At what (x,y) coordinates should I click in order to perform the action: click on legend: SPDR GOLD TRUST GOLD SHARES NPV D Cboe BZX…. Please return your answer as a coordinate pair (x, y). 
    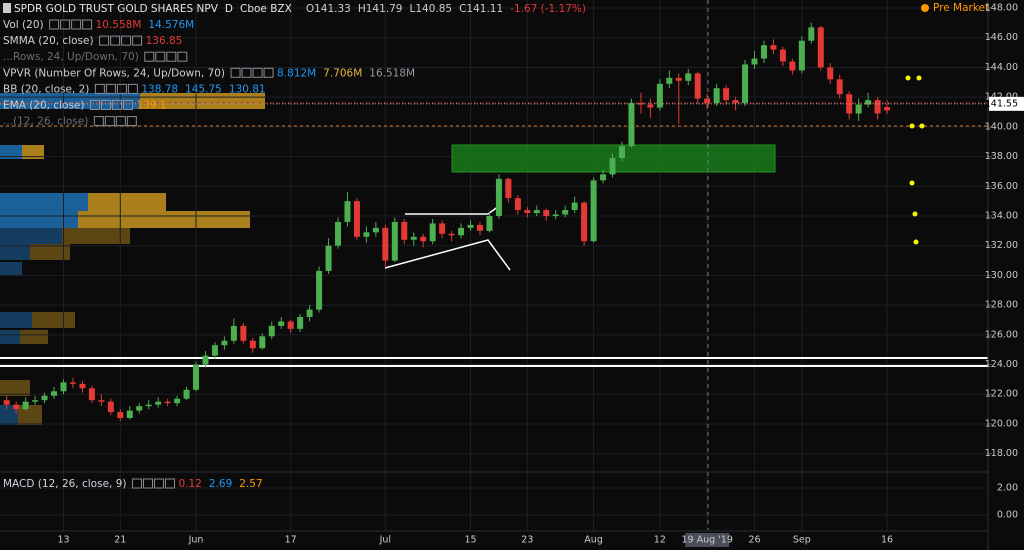
    Looking at the image, I should click on (294, 65).